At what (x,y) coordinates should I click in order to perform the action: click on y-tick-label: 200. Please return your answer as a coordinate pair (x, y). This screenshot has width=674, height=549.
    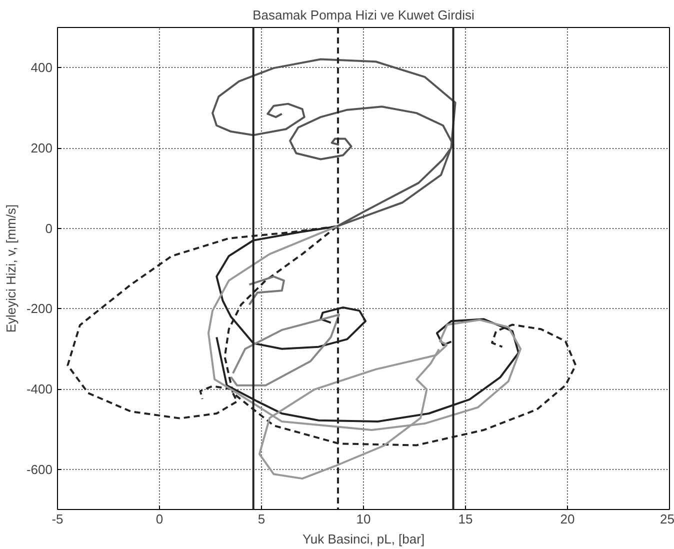
    Looking at the image, I should click on (41, 148).